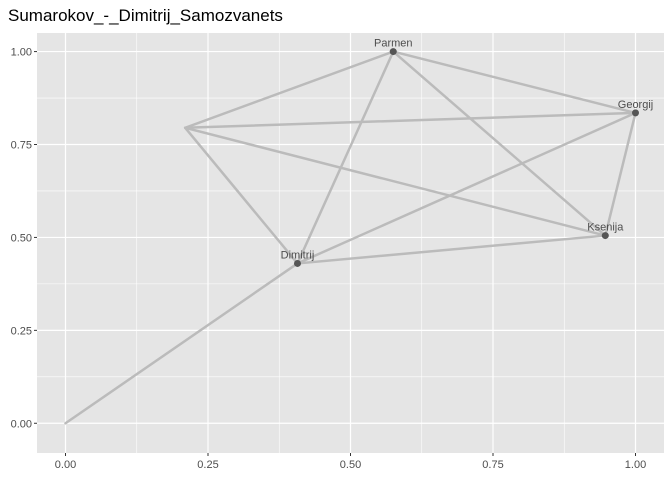 This screenshot has width=672, height=480. Describe the element at coordinates (492, 465) in the screenshot. I see `x-tick-label: 0.75` at that location.